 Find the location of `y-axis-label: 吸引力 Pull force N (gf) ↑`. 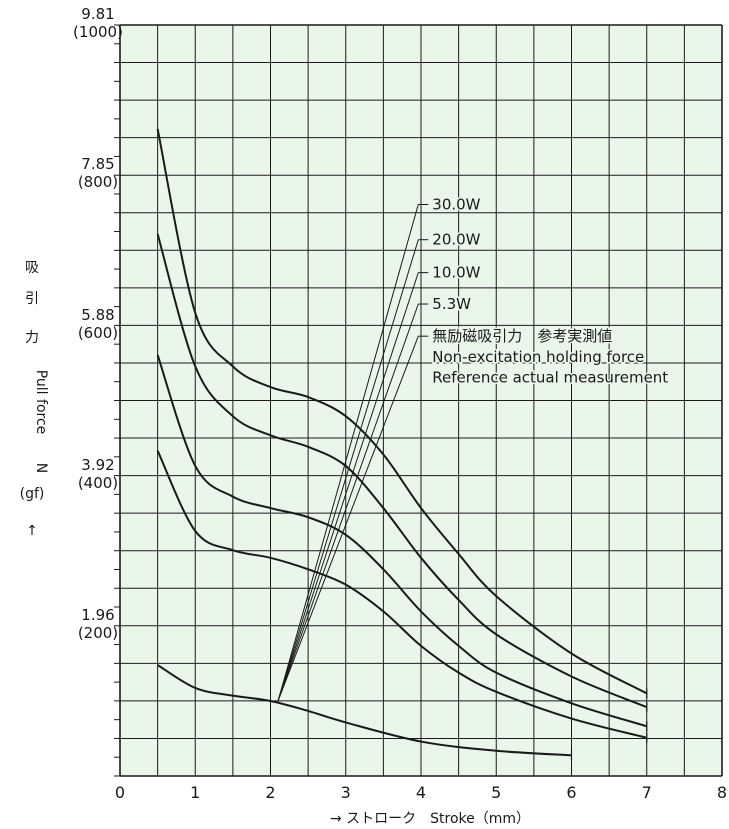

y-axis-label: 吸引力 Pull force N (gf) ↑ is located at coordinates (34, 399).